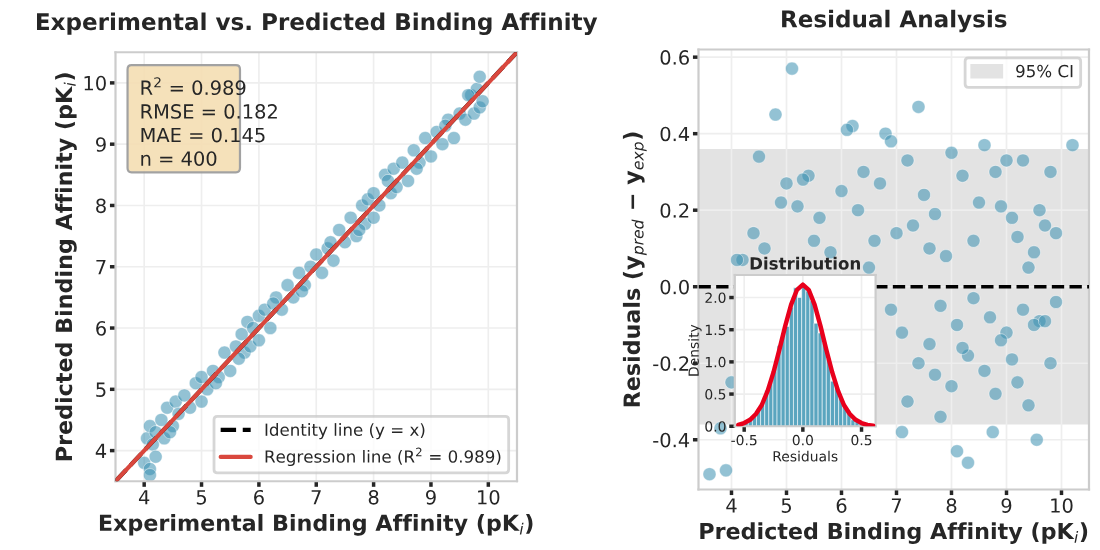 Image resolution: width=1100 pixels, height=550 pixels. Describe the element at coordinates (101, 206) in the screenshot. I see `y-tick-label: 8` at that location.